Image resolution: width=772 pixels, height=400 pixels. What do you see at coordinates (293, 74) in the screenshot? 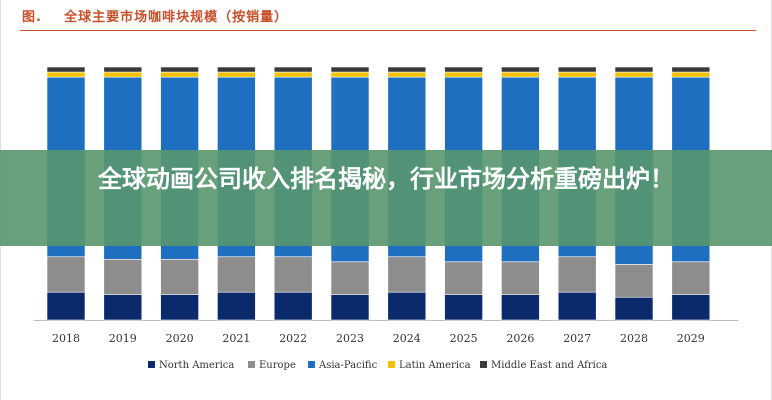
I see `bar-segment-latin-america-2022` at bounding box center [293, 74].